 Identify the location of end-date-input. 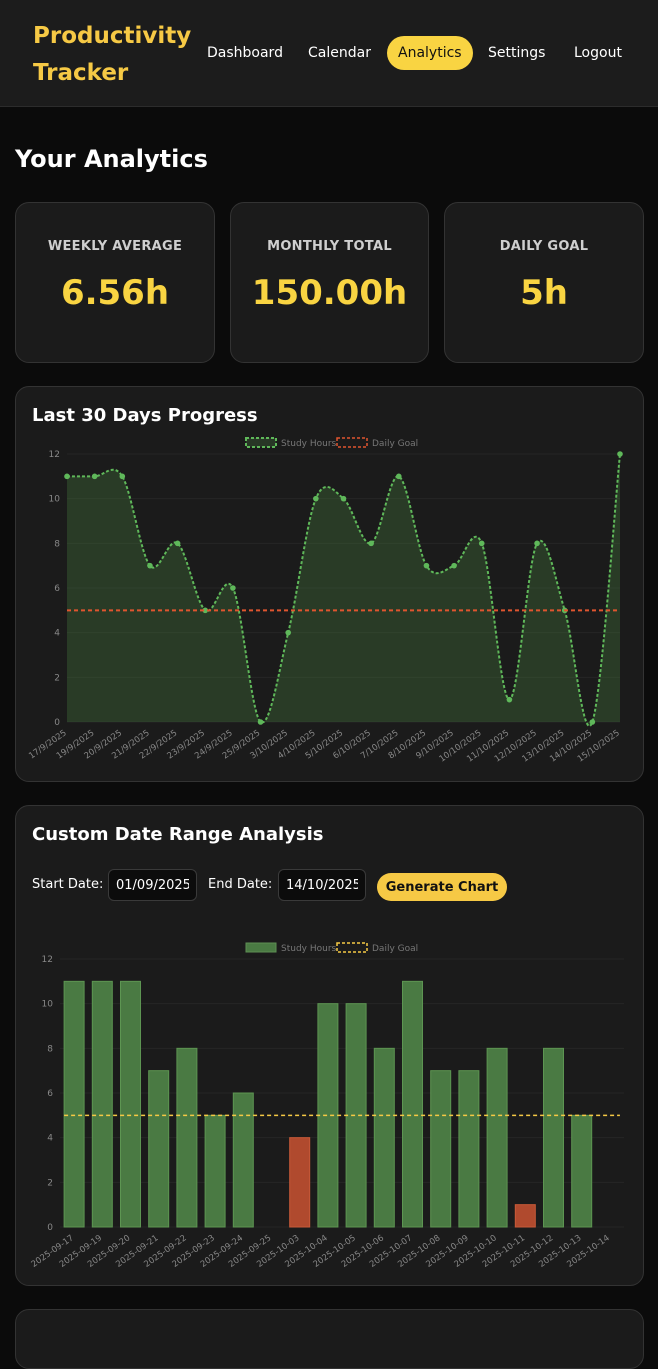
(322, 885).